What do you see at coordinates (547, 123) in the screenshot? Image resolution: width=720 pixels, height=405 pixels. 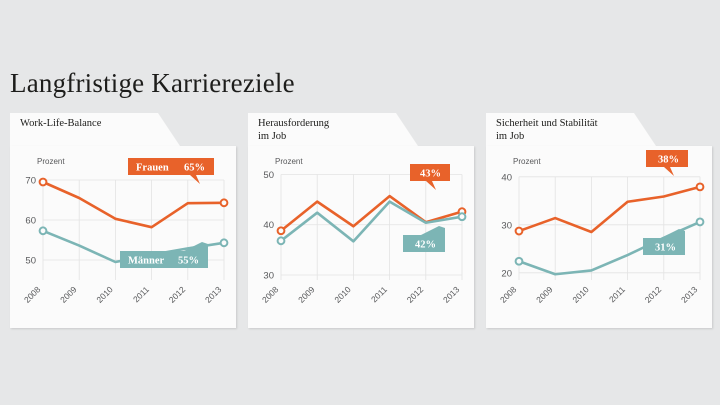 I see `panel-tab-label-line1: Sicherheit und Stabilität` at bounding box center [547, 123].